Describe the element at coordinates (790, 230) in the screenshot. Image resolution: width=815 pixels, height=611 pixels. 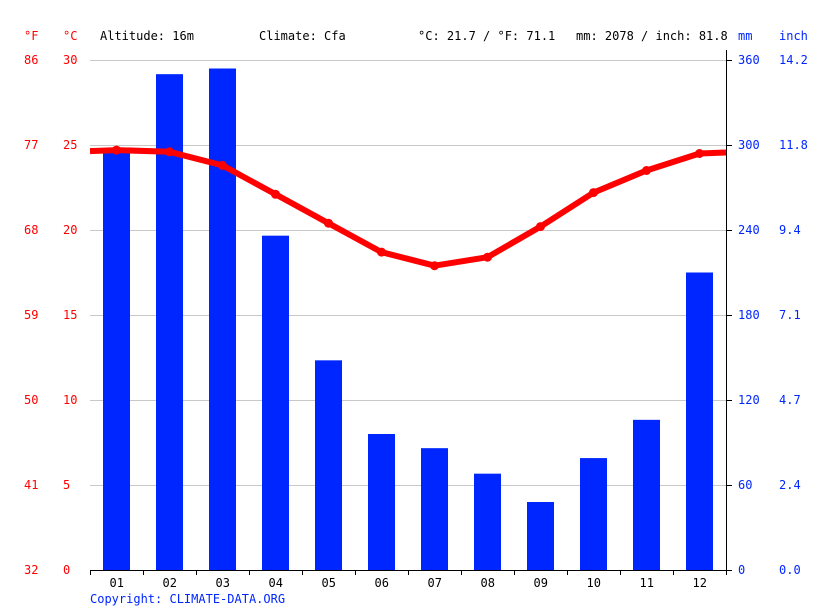
I see `inch-tick: 9.4` at that location.